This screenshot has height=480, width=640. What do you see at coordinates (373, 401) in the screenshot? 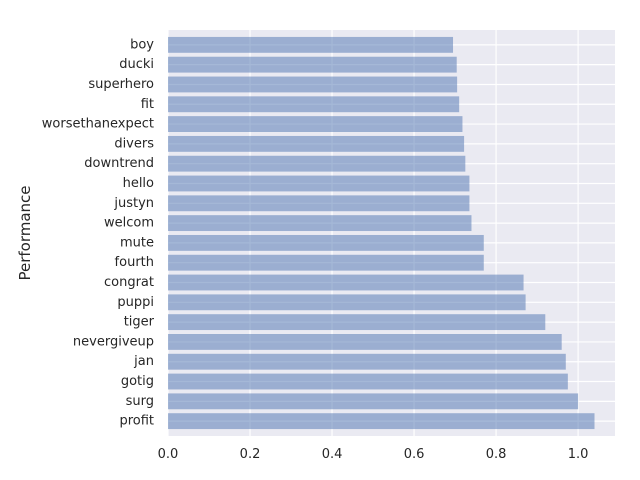
I see `bar-surg` at bounding box center [373, 401].